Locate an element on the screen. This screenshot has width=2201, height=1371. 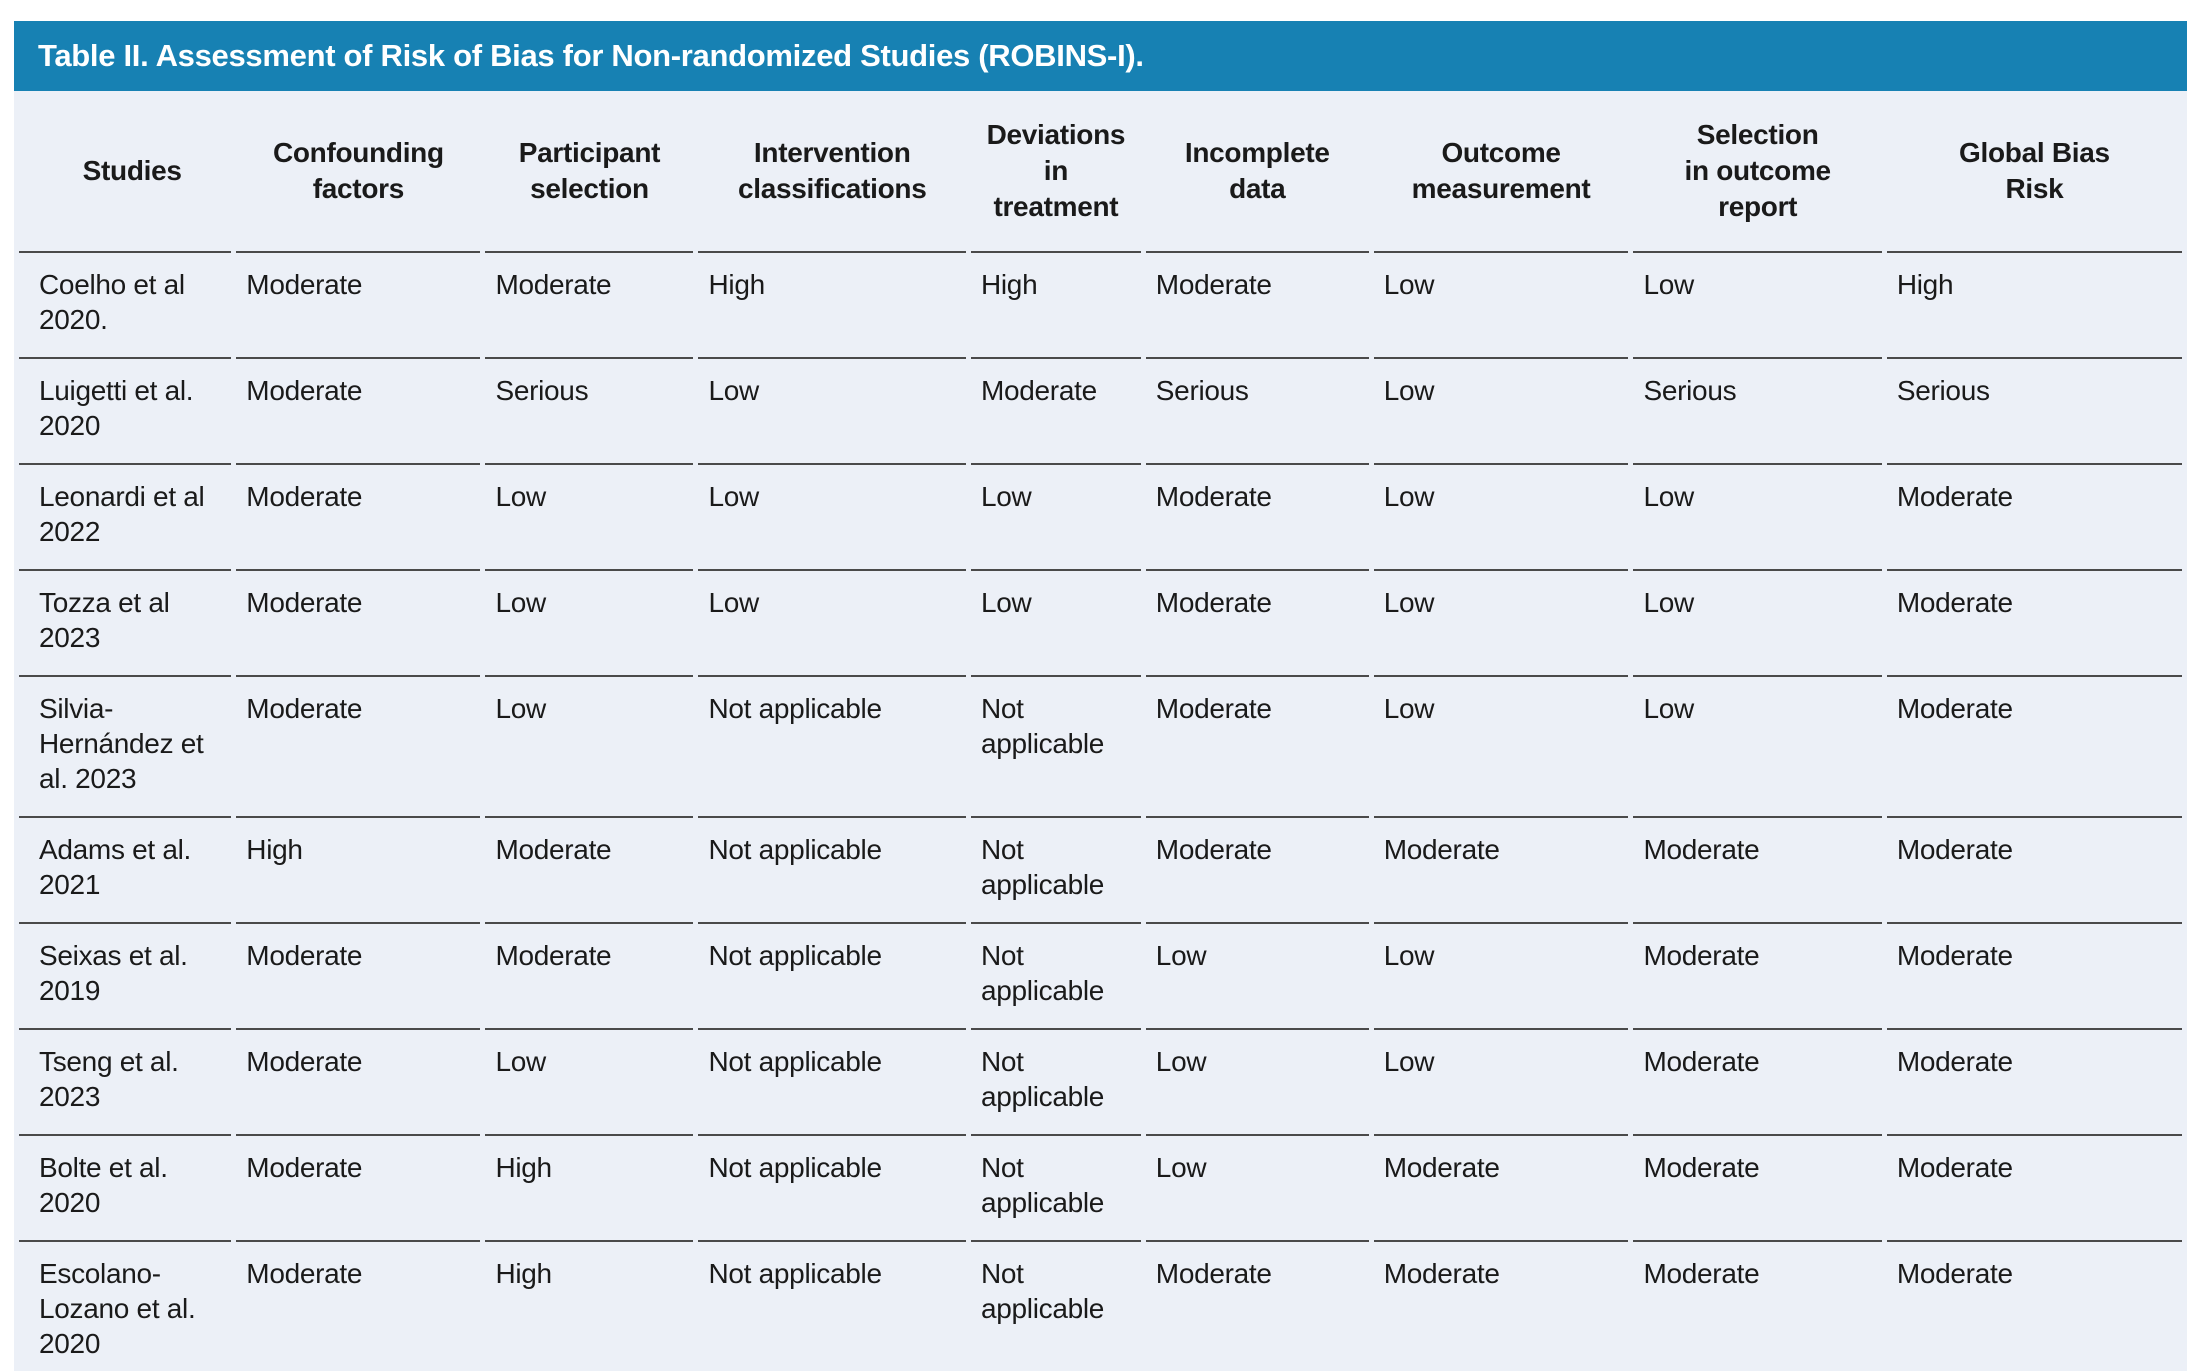
column-header-deviations-in-treatment: Deviations in treatment is located at coordinates (1055, 172).